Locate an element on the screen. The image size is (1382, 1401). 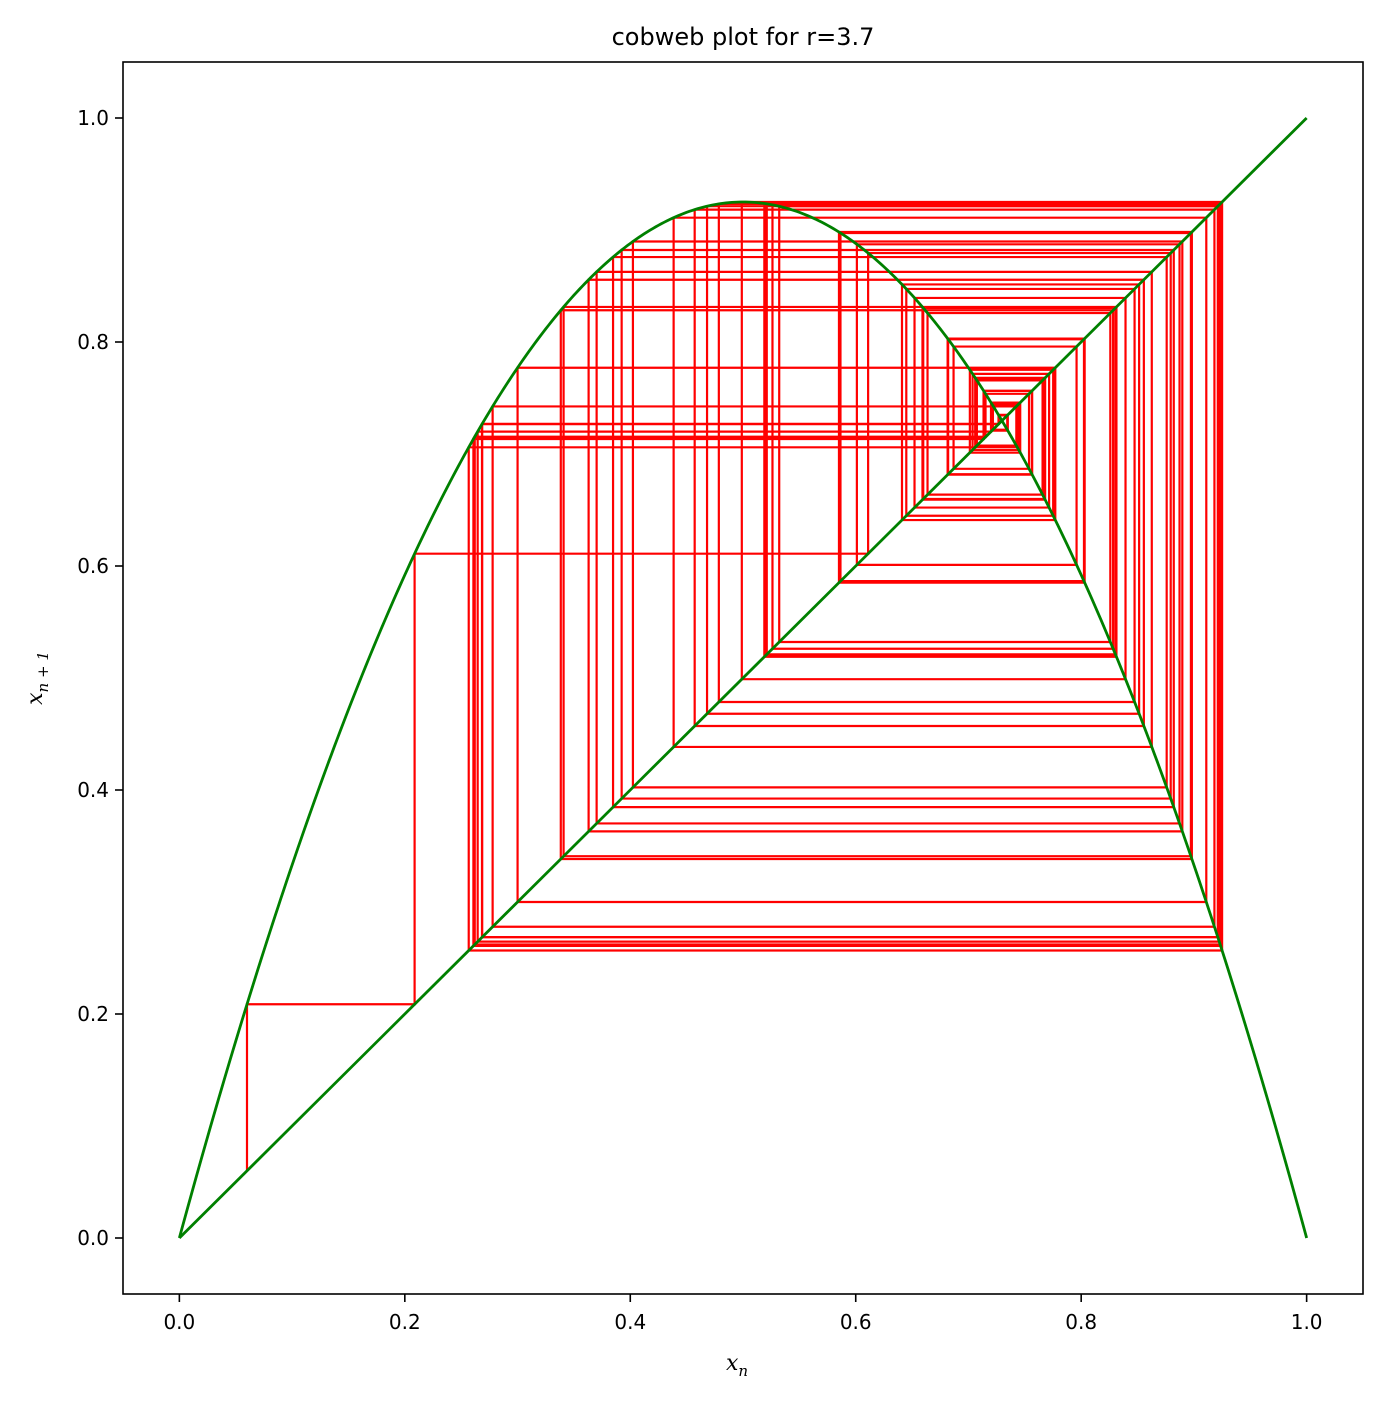
x-axis-label: xn is located at coordinates (737, 1365).